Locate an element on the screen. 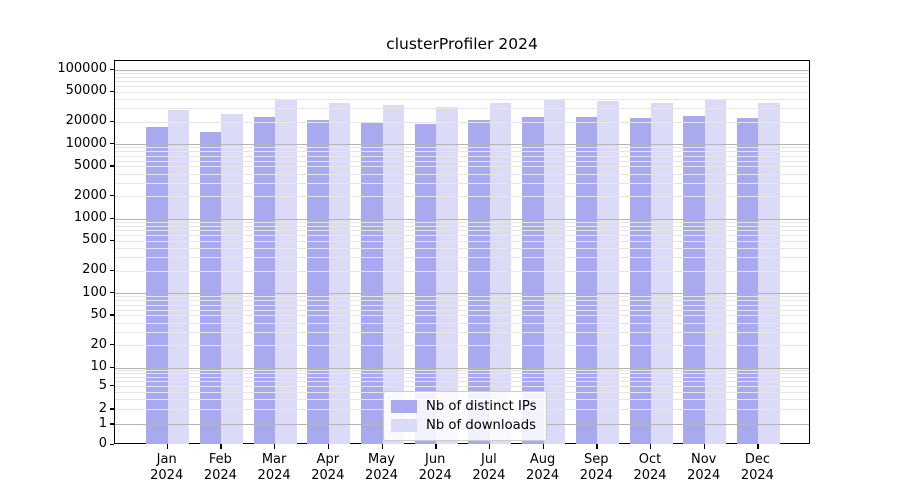 The height and width of the screenshot is (500, 900). y-tick-label: 500 is located at coordinates (94, 240).